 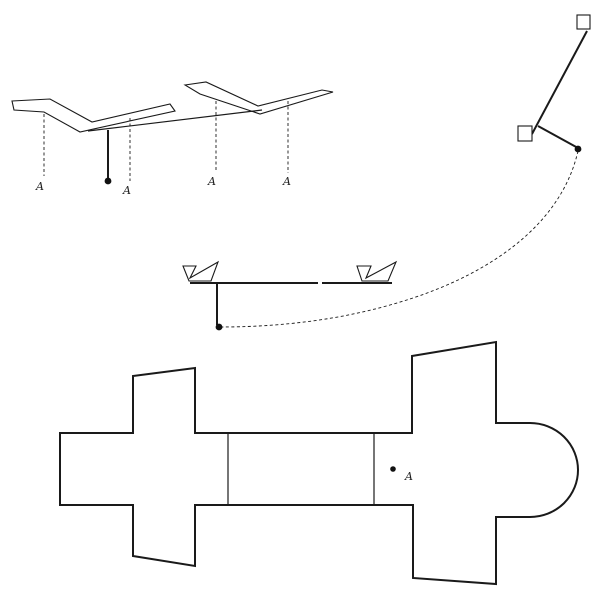 What do you see at coordinates (393, 469) in the screenshot?
I see `balance-point` at bounding box center [393, 469].